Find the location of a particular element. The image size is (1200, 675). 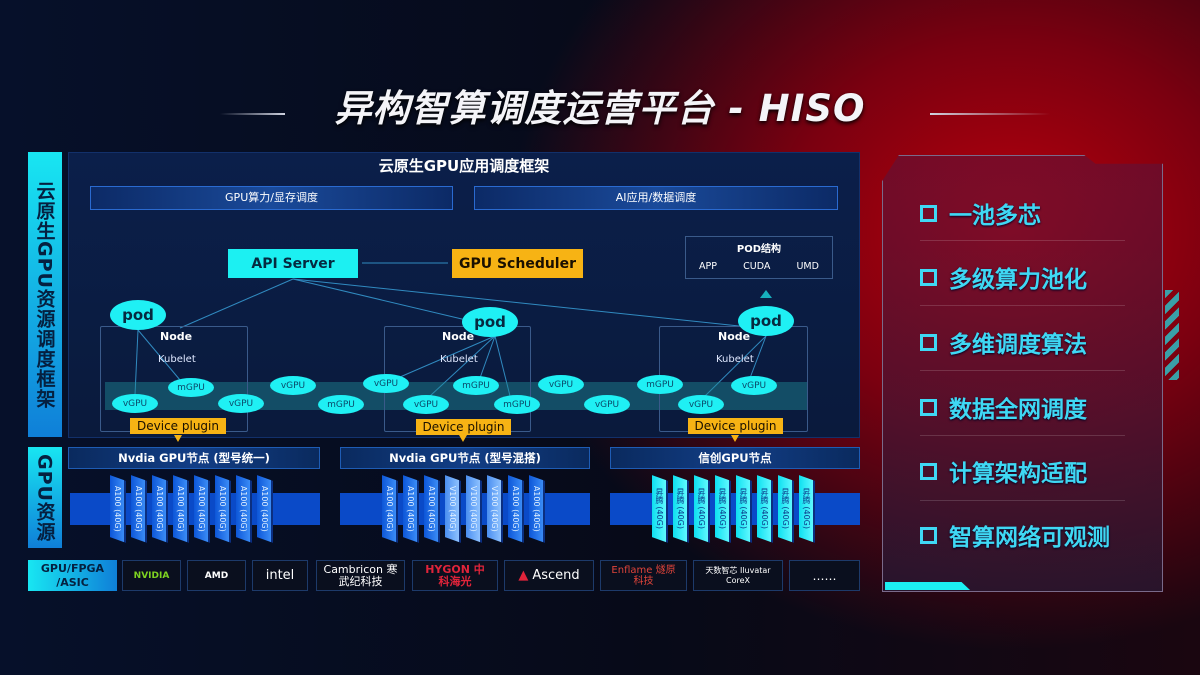

label-resources: GPU资源 is located at coordinates (45, 497).